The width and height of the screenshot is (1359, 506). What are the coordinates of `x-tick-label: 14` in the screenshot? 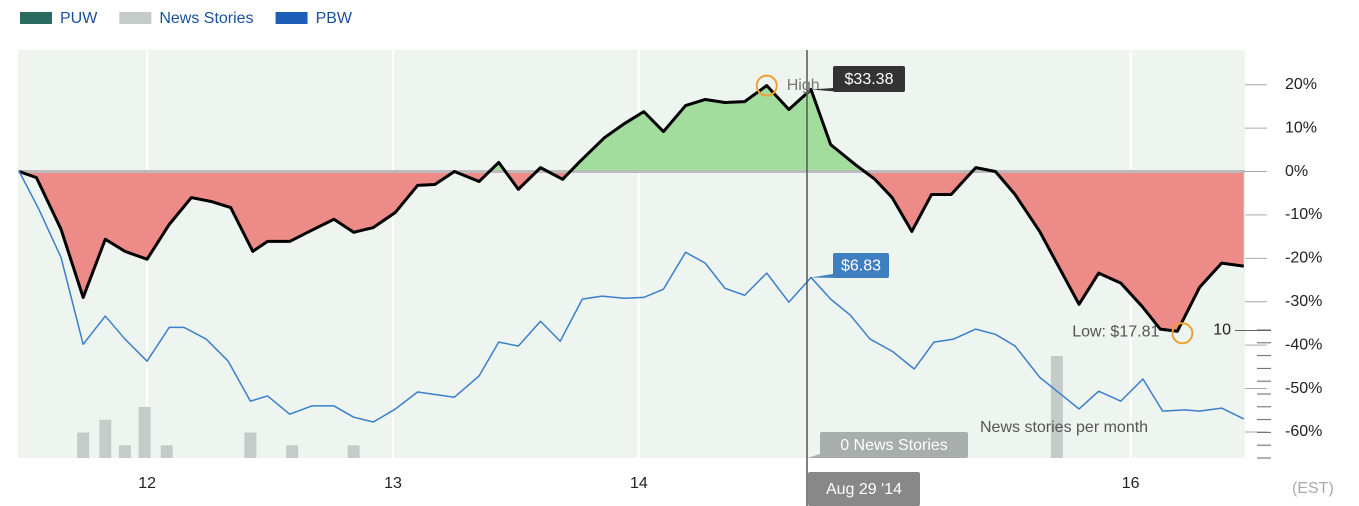 It's located at (639, 483).